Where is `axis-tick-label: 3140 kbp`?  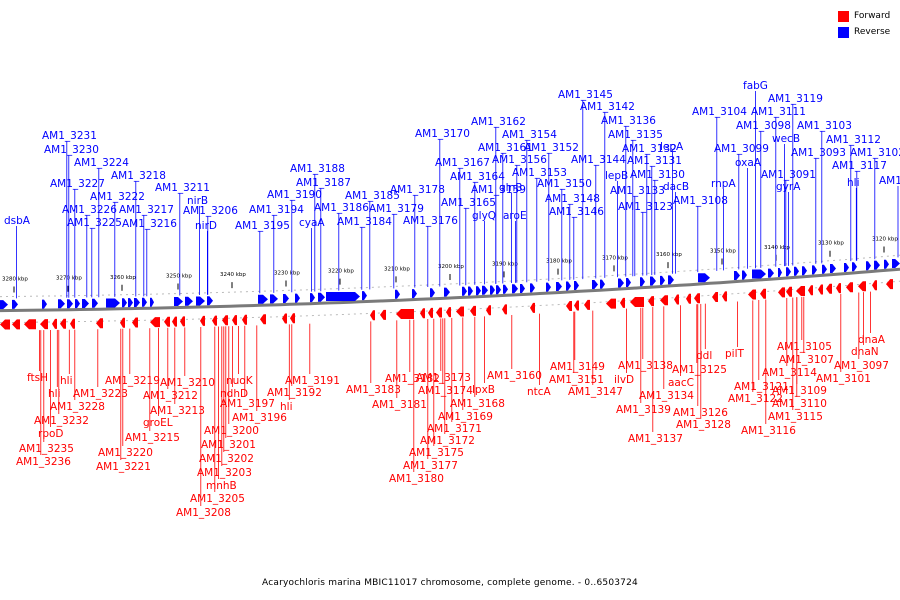
axis-tick-label: 3140 kbp is located at coordinates (777, 248).